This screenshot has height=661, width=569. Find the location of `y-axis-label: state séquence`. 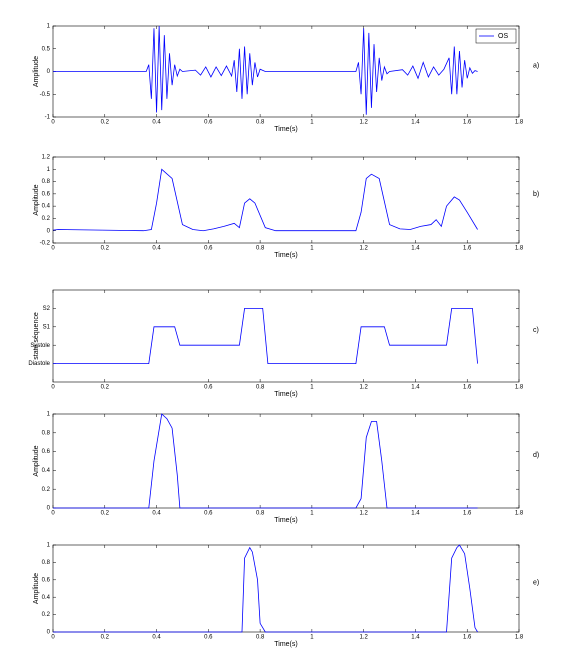

y-axis-label: state séquence is located at coordinates (36, 336).